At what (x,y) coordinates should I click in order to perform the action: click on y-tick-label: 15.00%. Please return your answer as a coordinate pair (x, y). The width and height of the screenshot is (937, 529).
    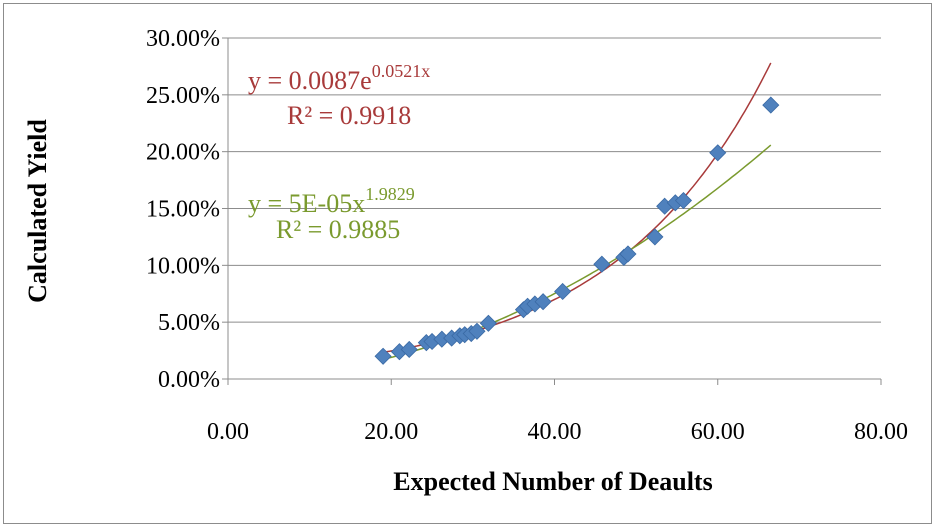
    Looking at the image, I should click on (183, 210).